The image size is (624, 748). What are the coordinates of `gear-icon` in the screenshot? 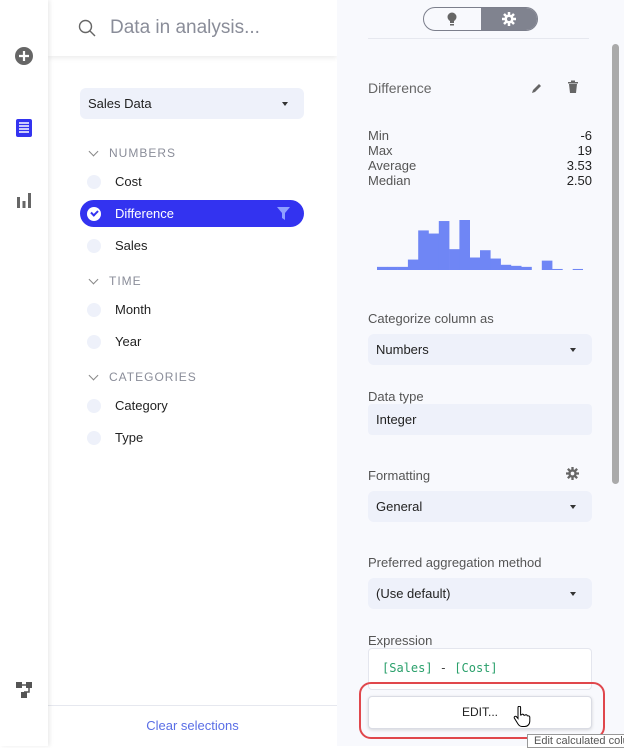 It's located at (508, 19).